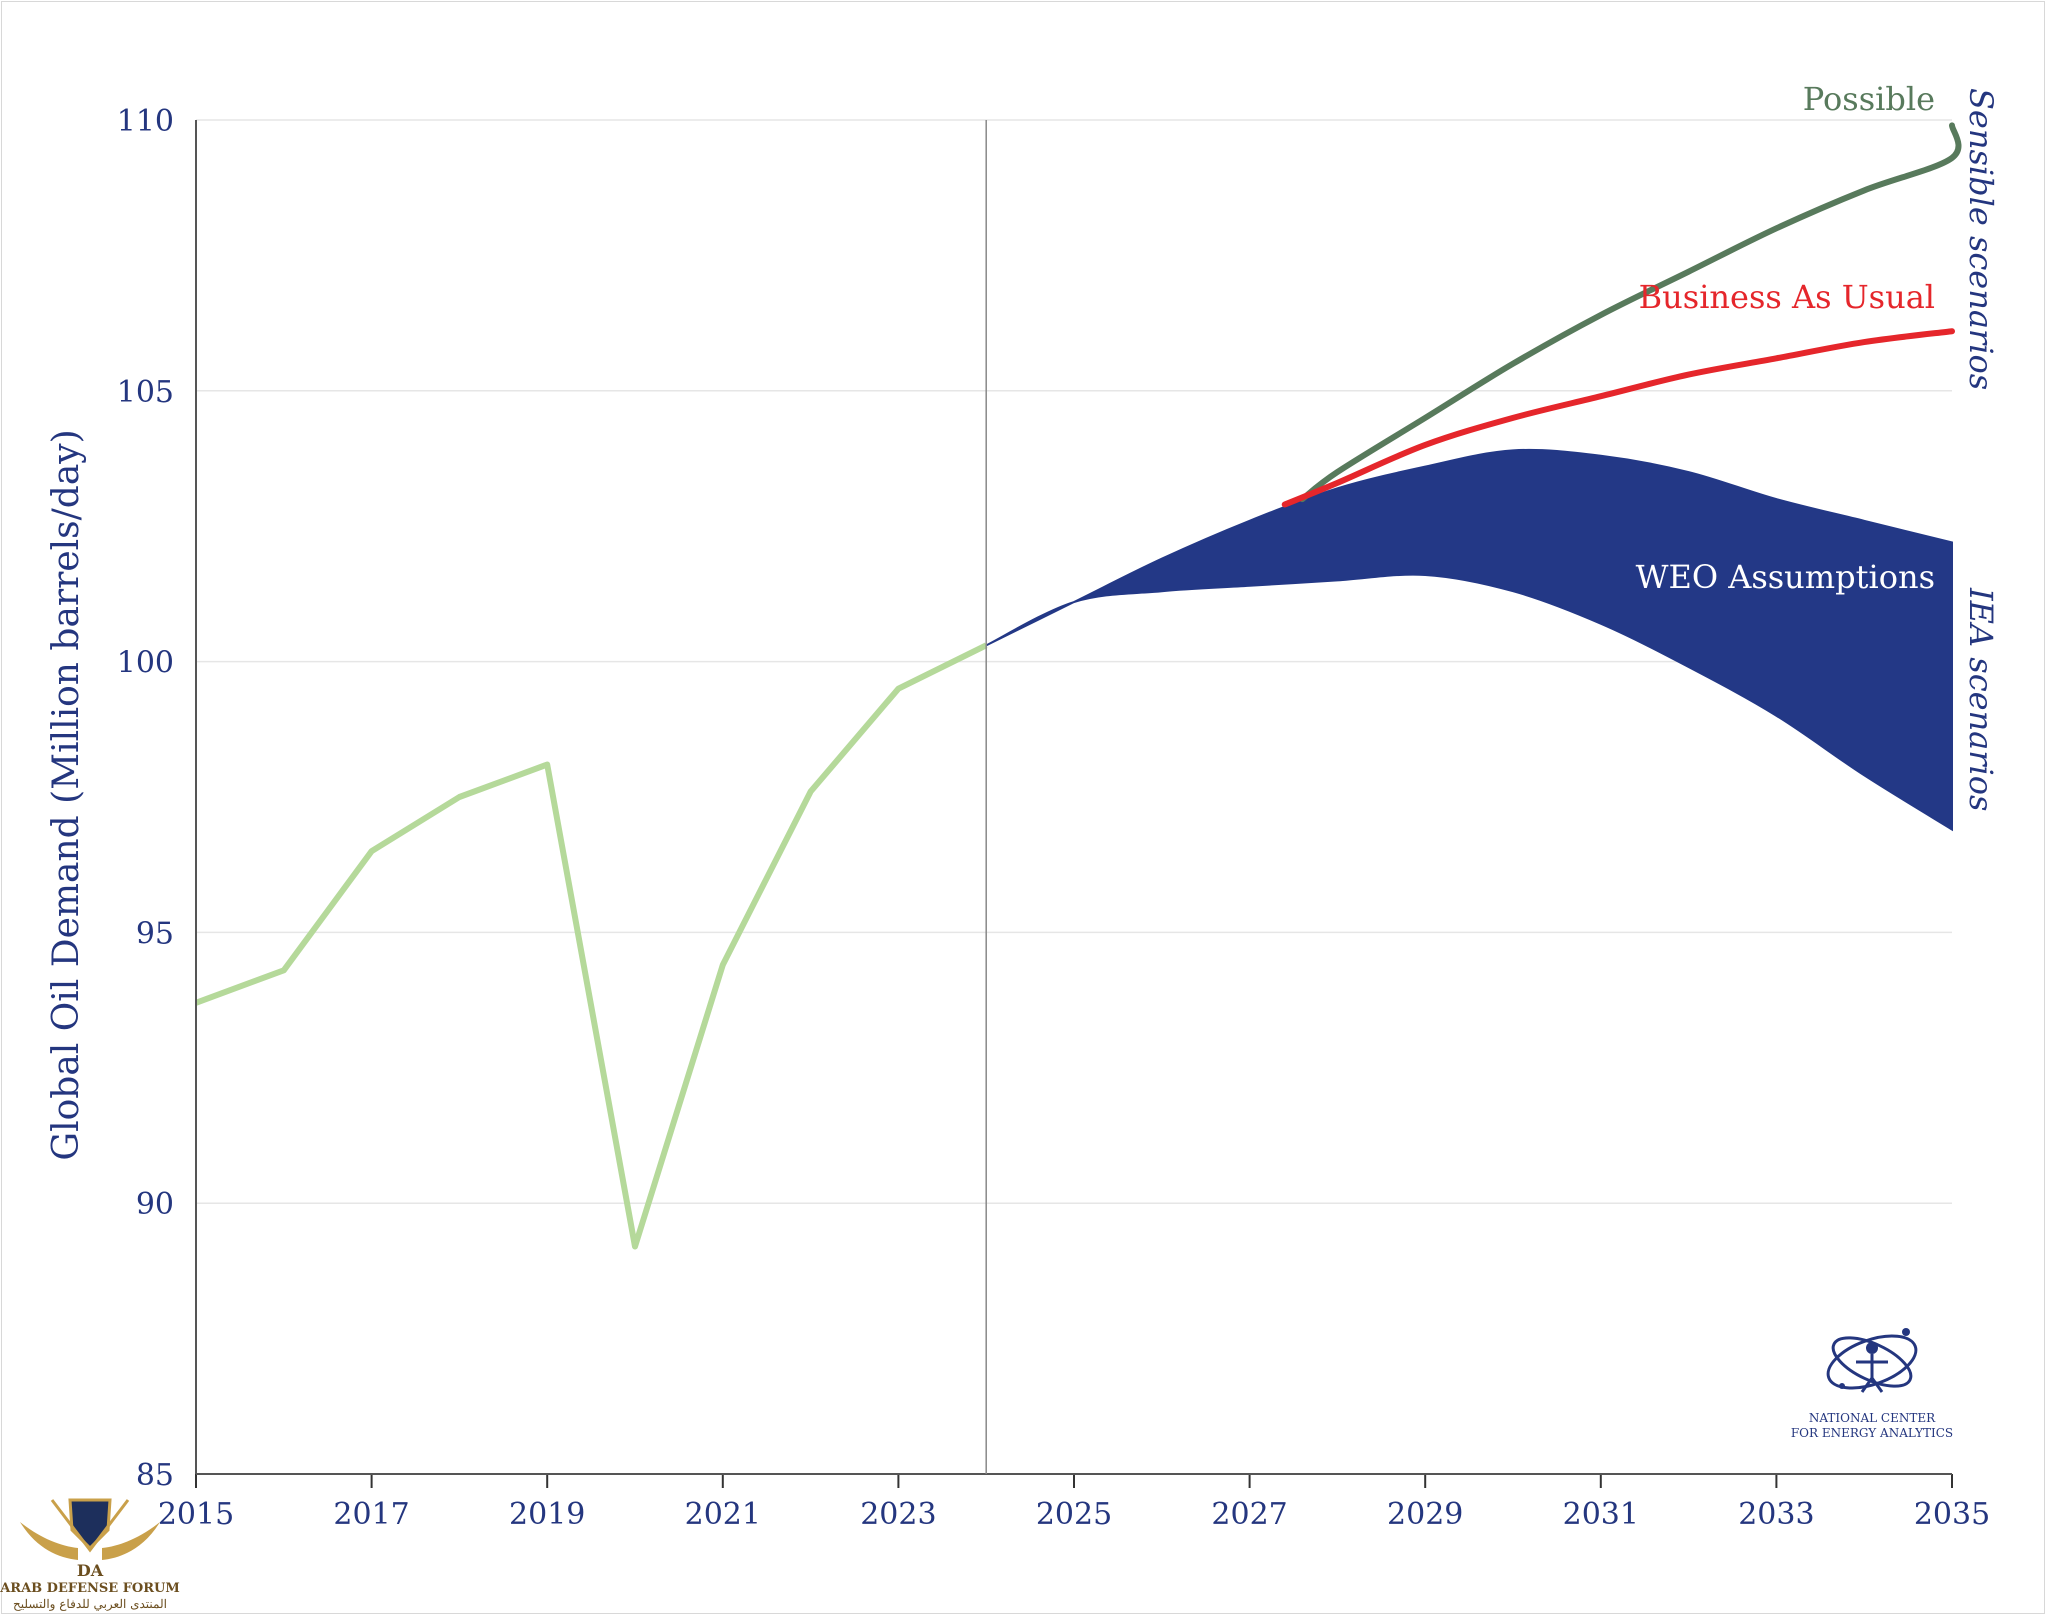 The image size is (2048, 1617). What do you see at coordinates (1872, 1433) in the screenshot?
I see `ncea-logo-line2: FOR ENERGY ANALYTICS` at bounding box center [1872, 1433].